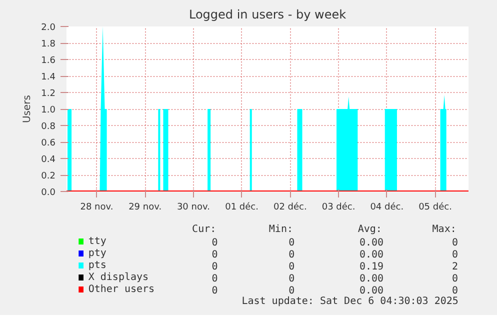 This screenshot has height=323, width=497. Describe the element at coordinates (48, 45) in the screenshot. I see `y-tick-label: 1.8` at that location.